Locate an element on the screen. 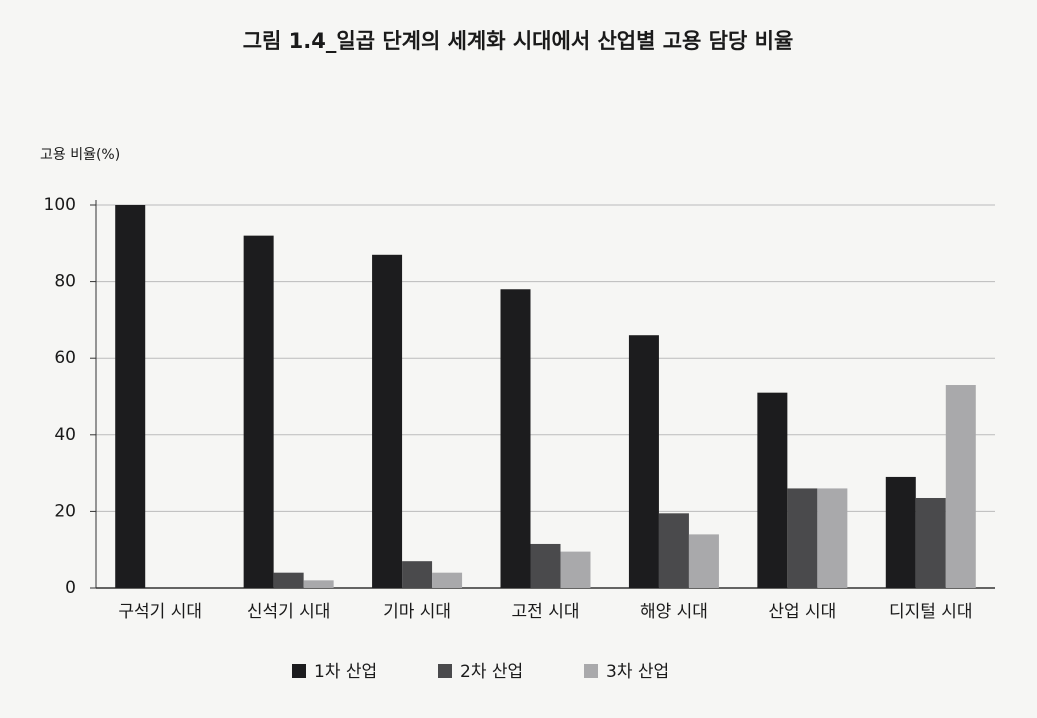 This screenshot has width=1037, height=718. x-tick-label: 해양 시대 is located at coordinates (674, 612).